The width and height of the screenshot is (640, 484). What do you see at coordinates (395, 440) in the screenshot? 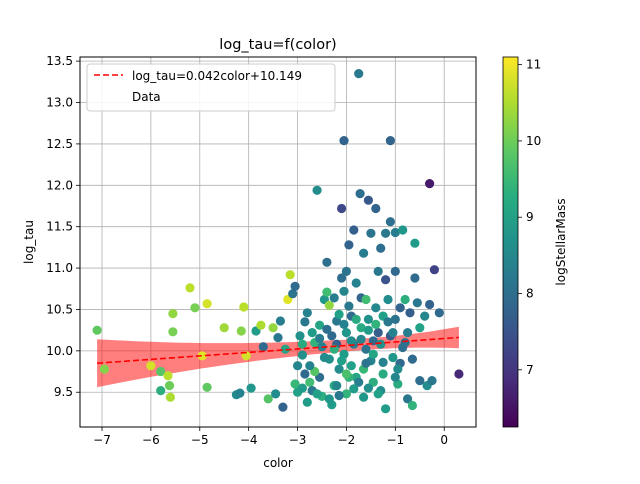
I see `x-tick-label: −1` at bounding box center [395, 440].